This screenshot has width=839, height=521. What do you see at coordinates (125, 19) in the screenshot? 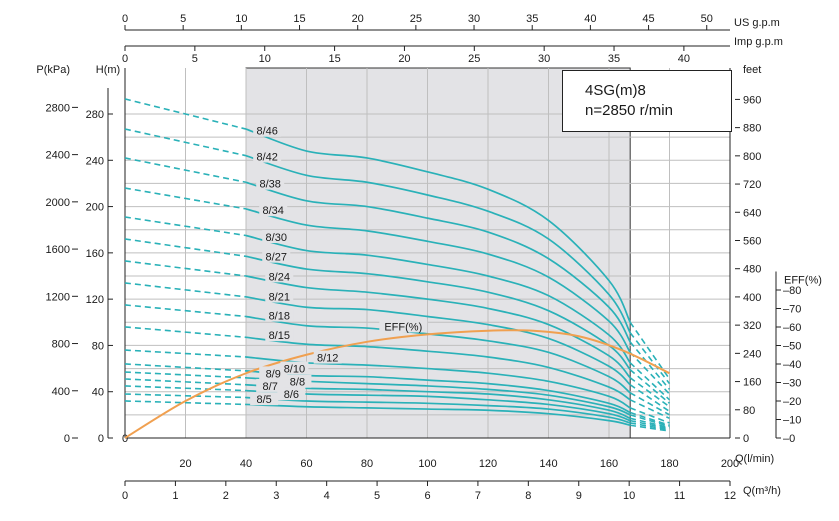
I see `tick-label-us-gpm: 0` at bounding box center [125, 19].